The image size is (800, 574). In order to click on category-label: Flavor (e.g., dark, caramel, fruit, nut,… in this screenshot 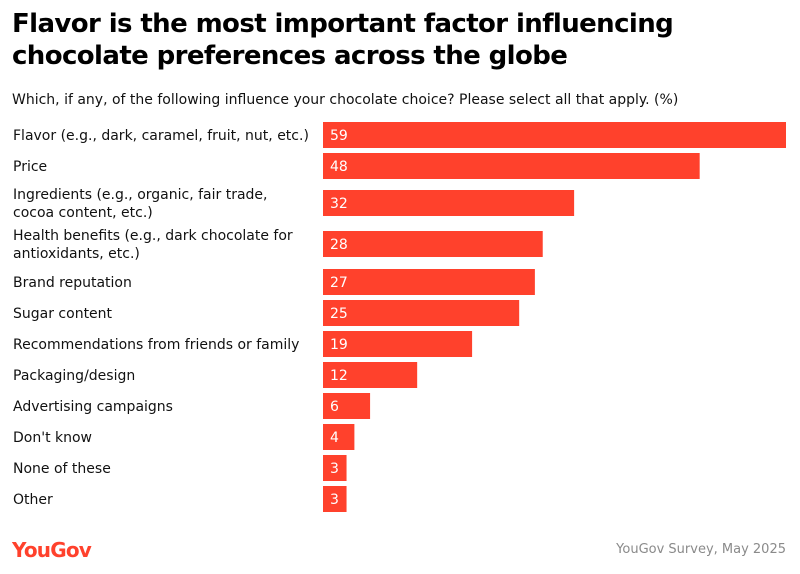, I will do `click(161, 136)`.